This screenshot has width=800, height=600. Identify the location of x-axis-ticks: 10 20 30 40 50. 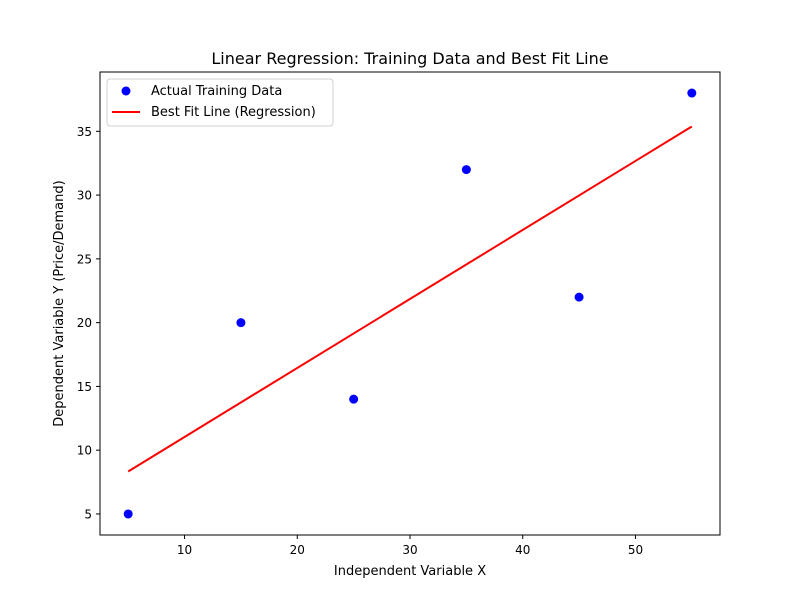
(410, 546).